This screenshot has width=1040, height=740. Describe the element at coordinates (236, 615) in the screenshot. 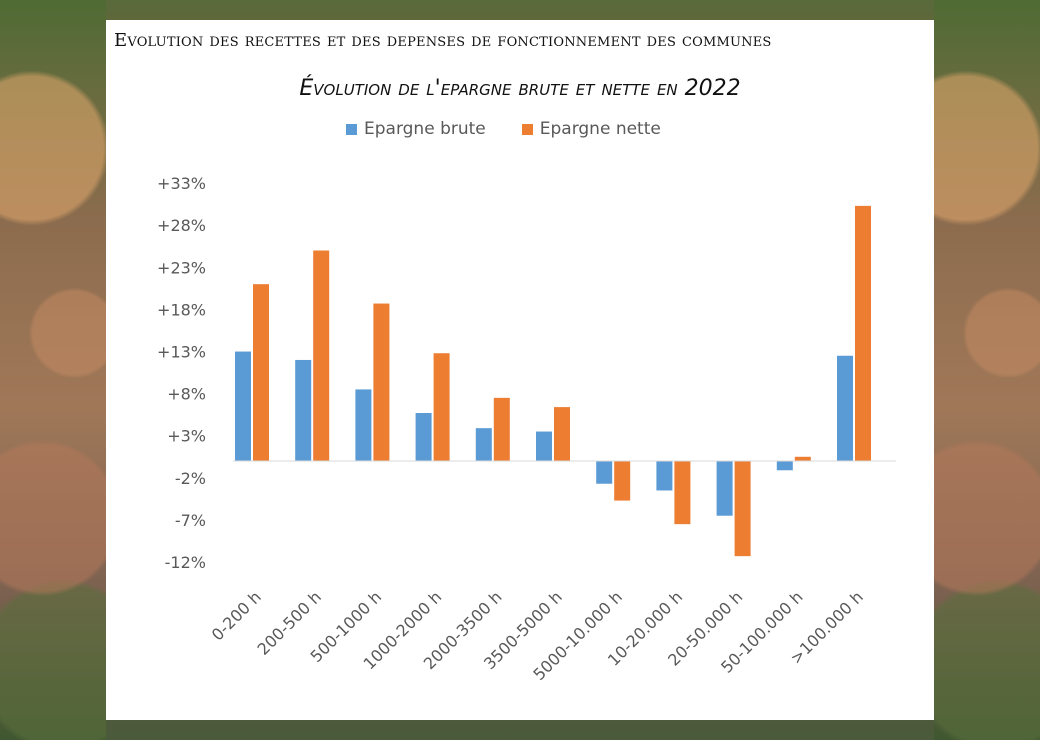

I see `x-tick-label: 0-200 h` at that location.